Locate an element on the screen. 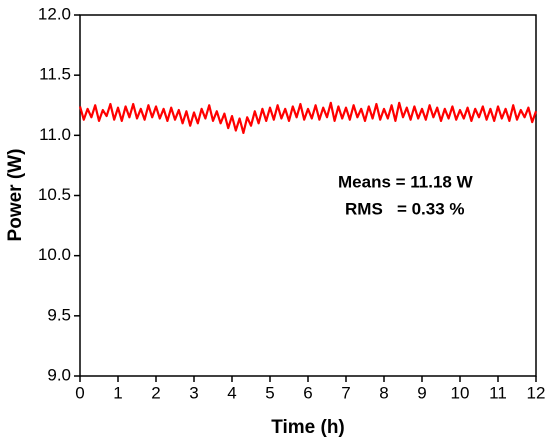 This screenshot has height=441, width=547. y-tick-label: 10.0 is located at coordinates (54, 254).